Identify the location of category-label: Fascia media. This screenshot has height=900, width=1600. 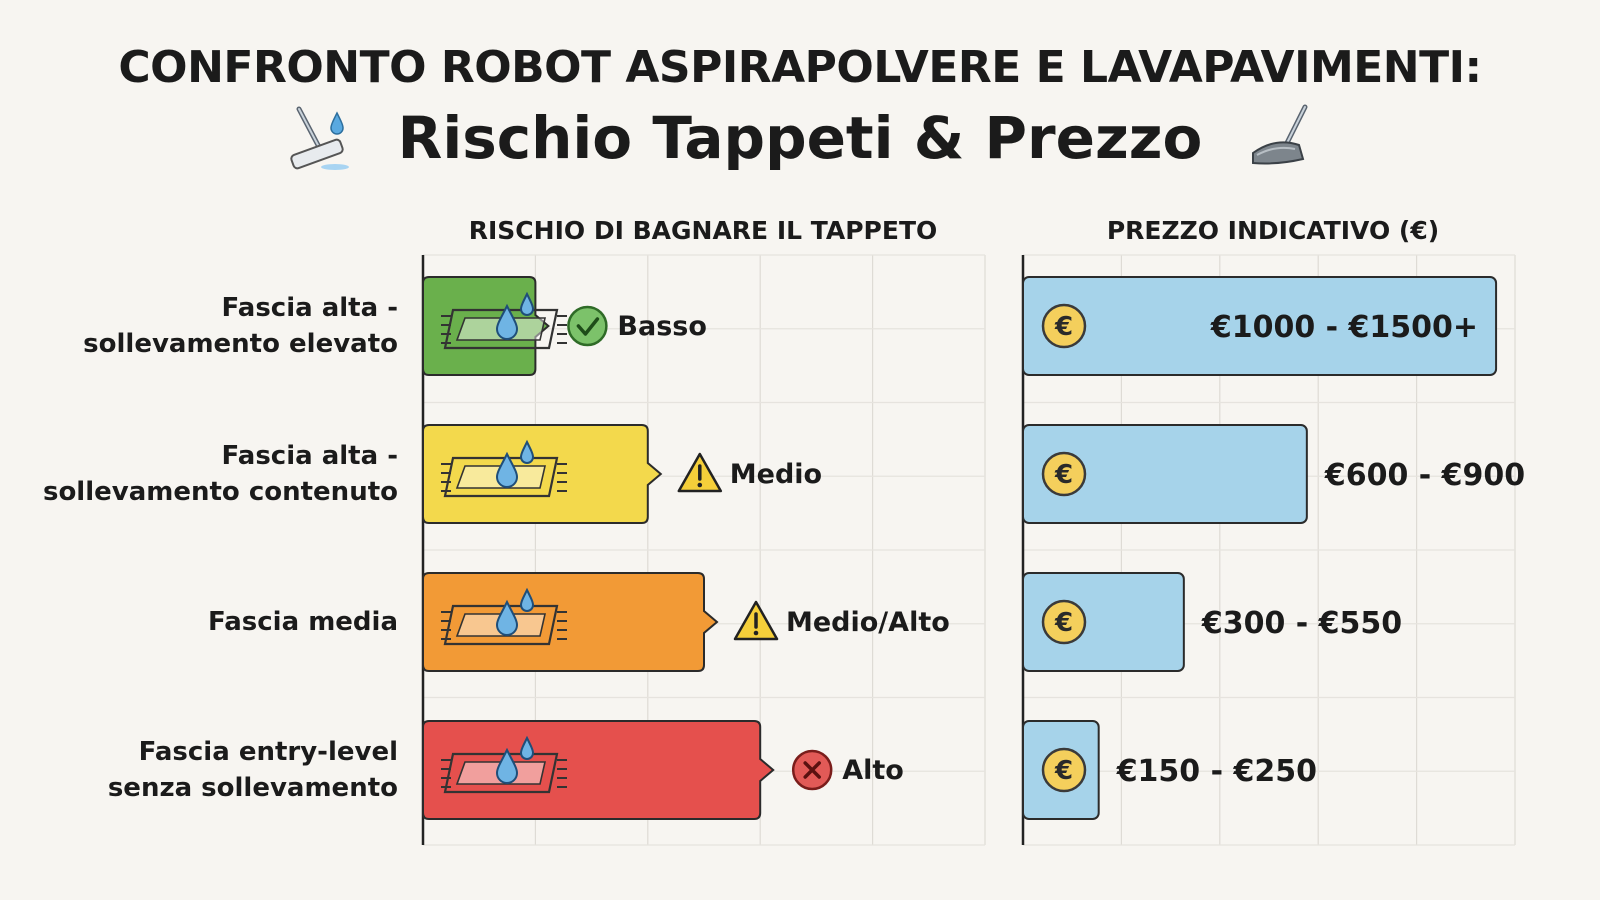
(209, 622).